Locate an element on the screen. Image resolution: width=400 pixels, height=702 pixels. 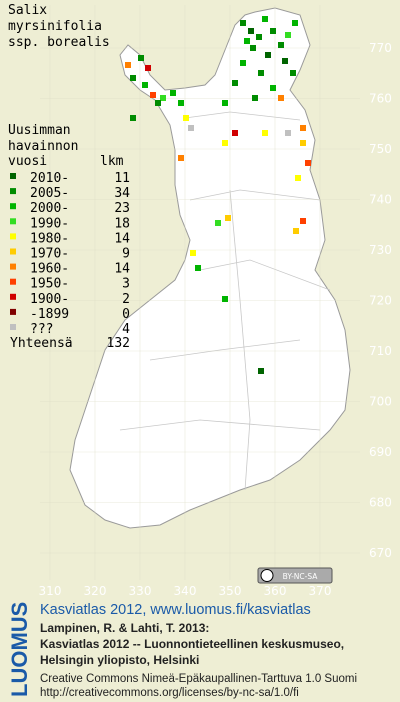
grid-label: 360 is located at coordinates (275, 591).